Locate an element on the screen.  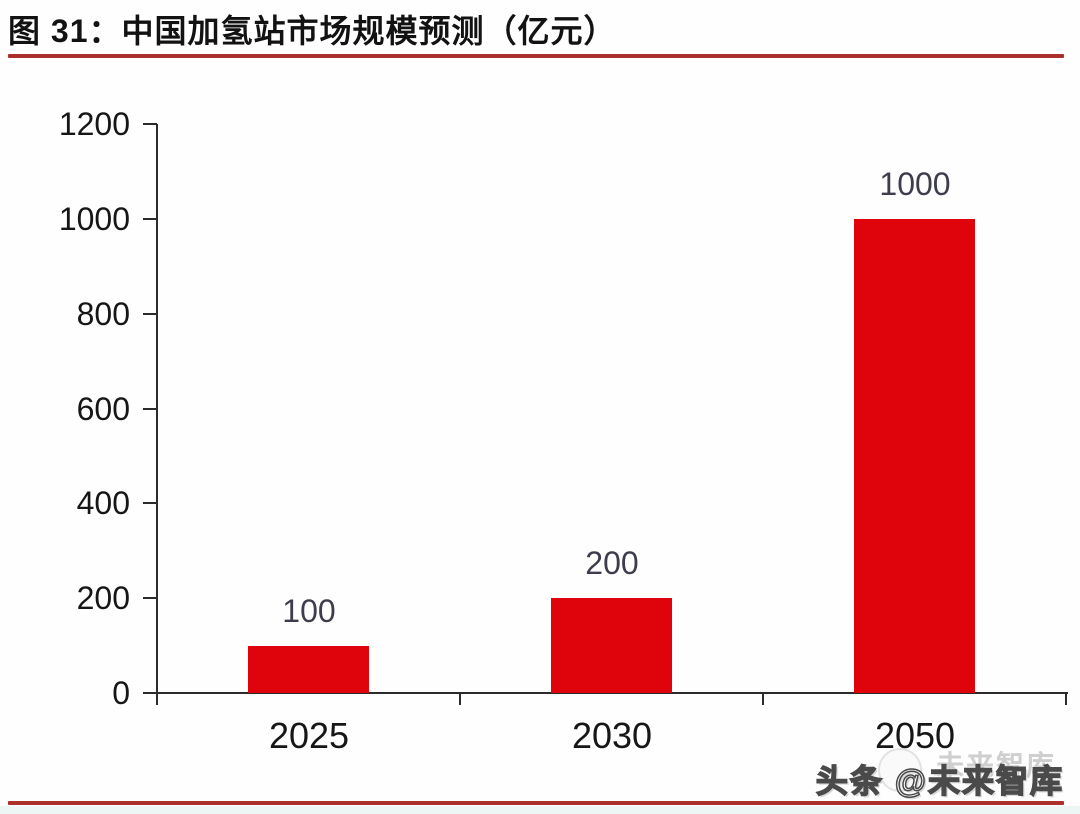
bottom-edge-tint is located at coordinates (540, 810).